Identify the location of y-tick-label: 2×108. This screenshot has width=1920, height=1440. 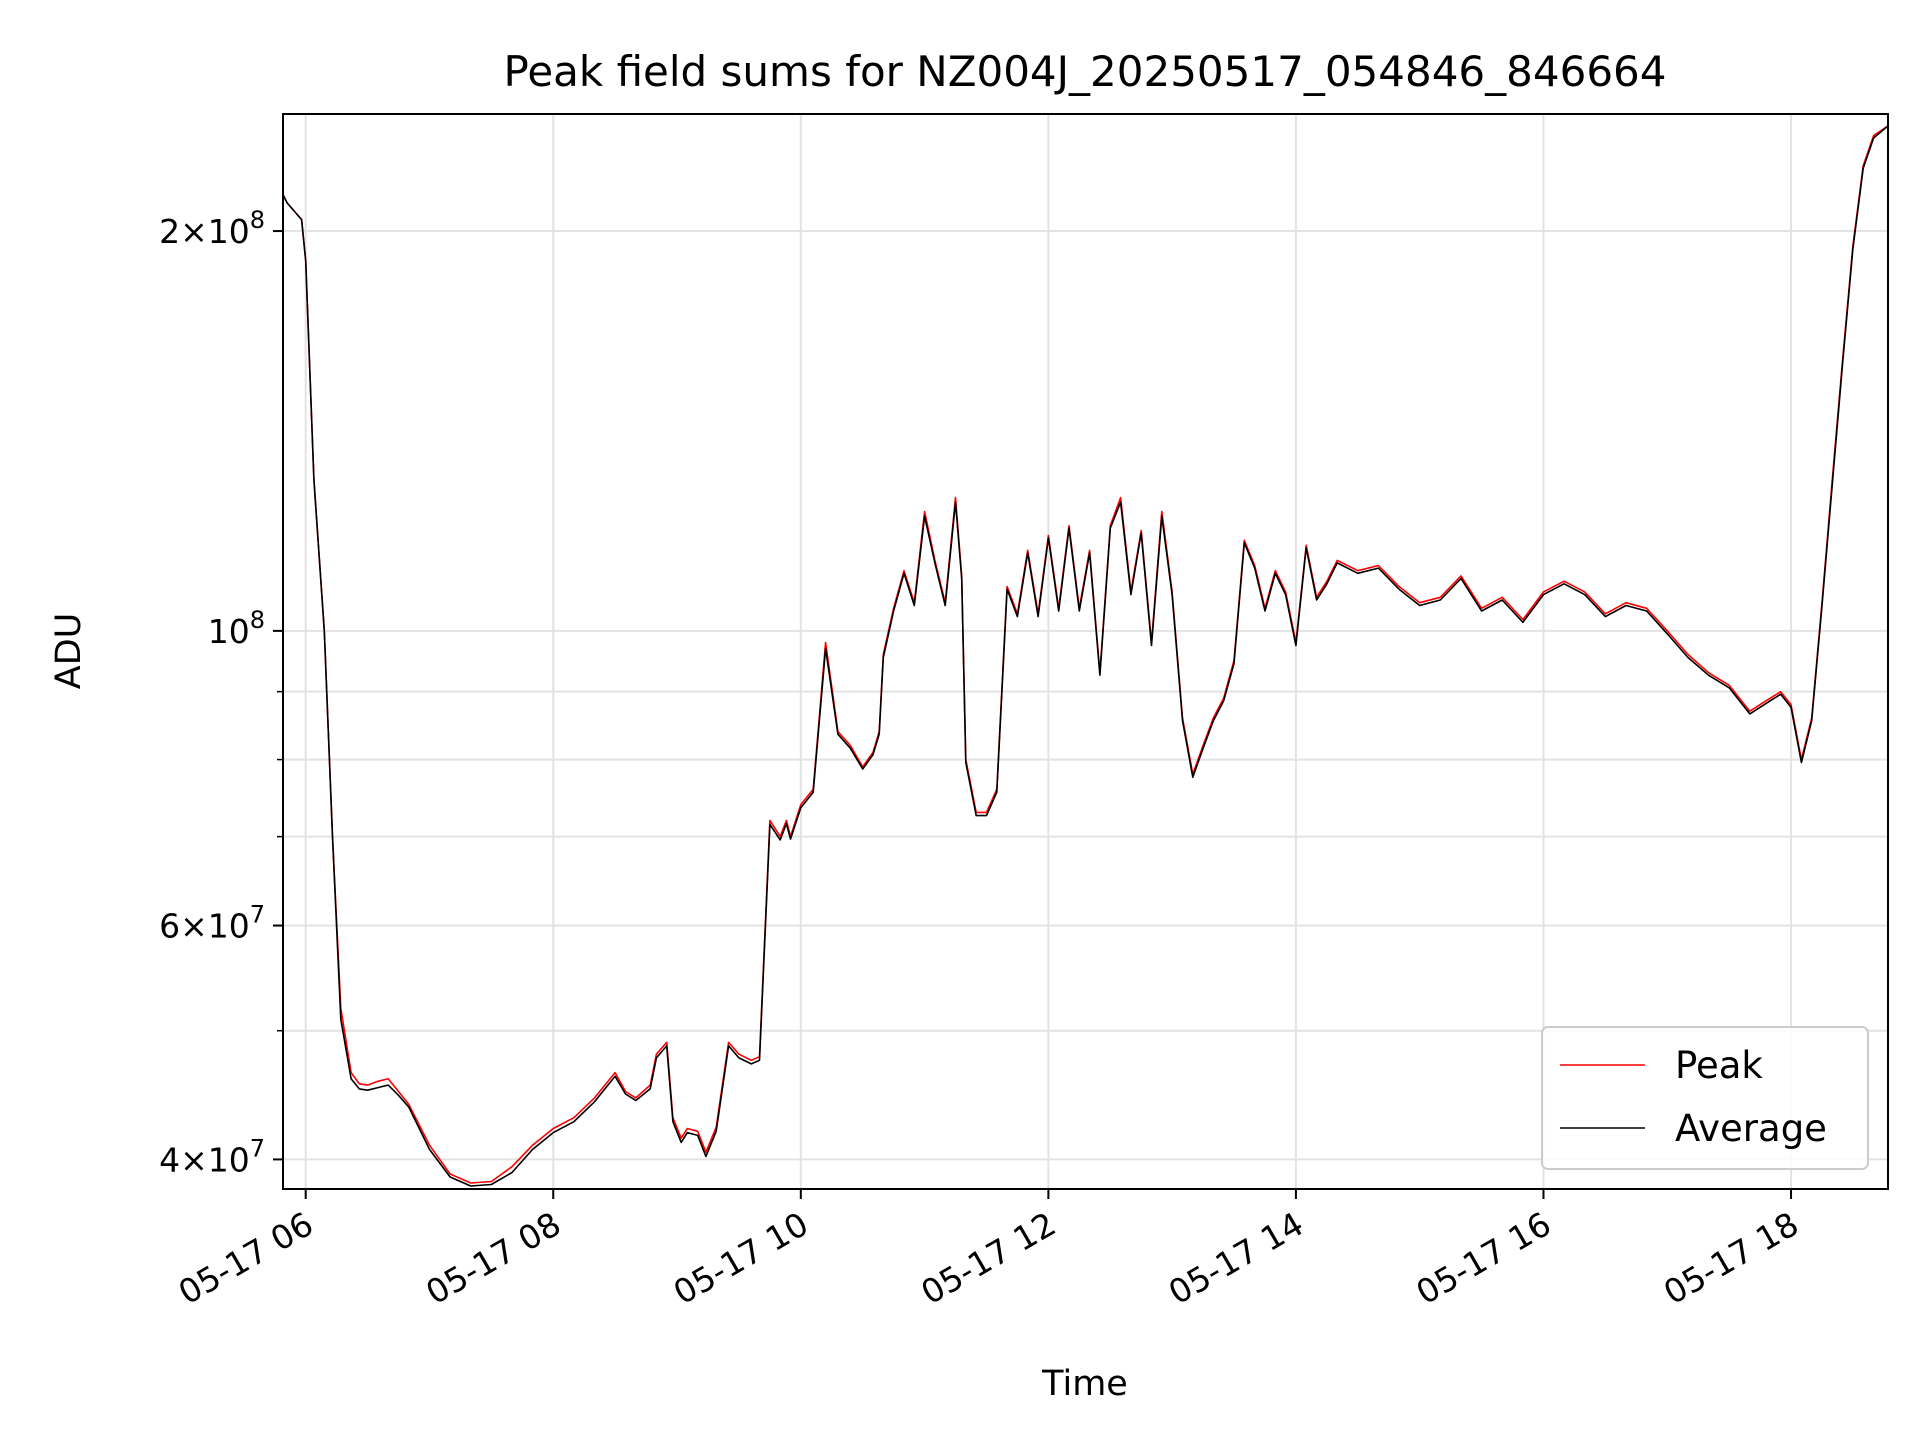
(212, 228).